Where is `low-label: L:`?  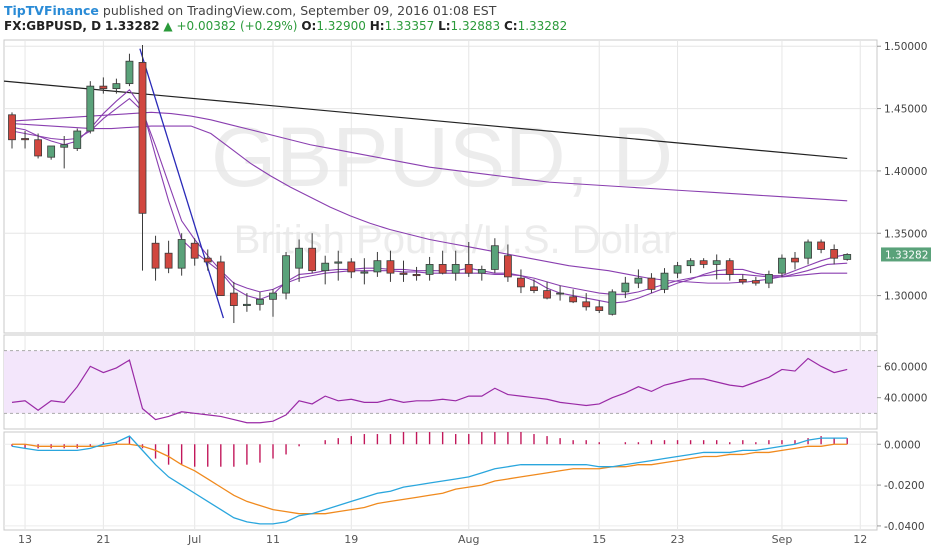 low-label: L: is located at coordinates (444, 26).